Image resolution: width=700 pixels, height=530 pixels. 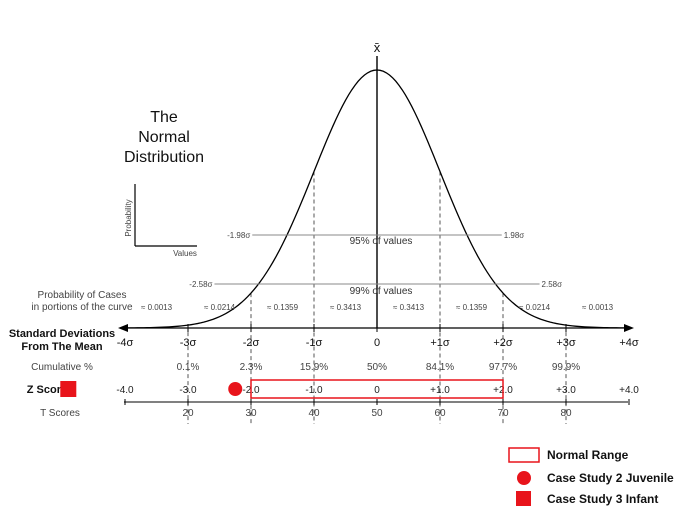 What do you see at coordinates (68, 389) in the screenshot?
I see `infant-marker` at bounding box center [68, 389].